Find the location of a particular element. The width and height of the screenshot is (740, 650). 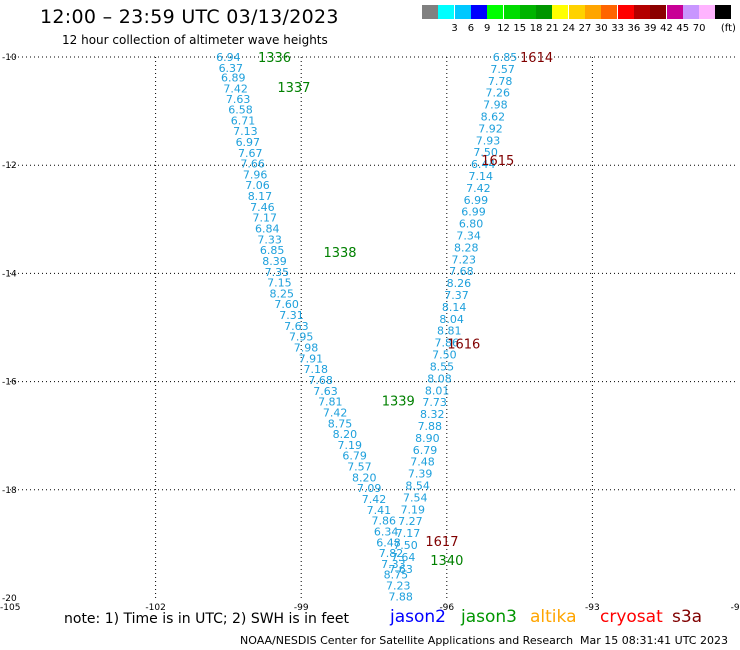

swh-value-label: 7.17 is located at coordinates (408, 533).